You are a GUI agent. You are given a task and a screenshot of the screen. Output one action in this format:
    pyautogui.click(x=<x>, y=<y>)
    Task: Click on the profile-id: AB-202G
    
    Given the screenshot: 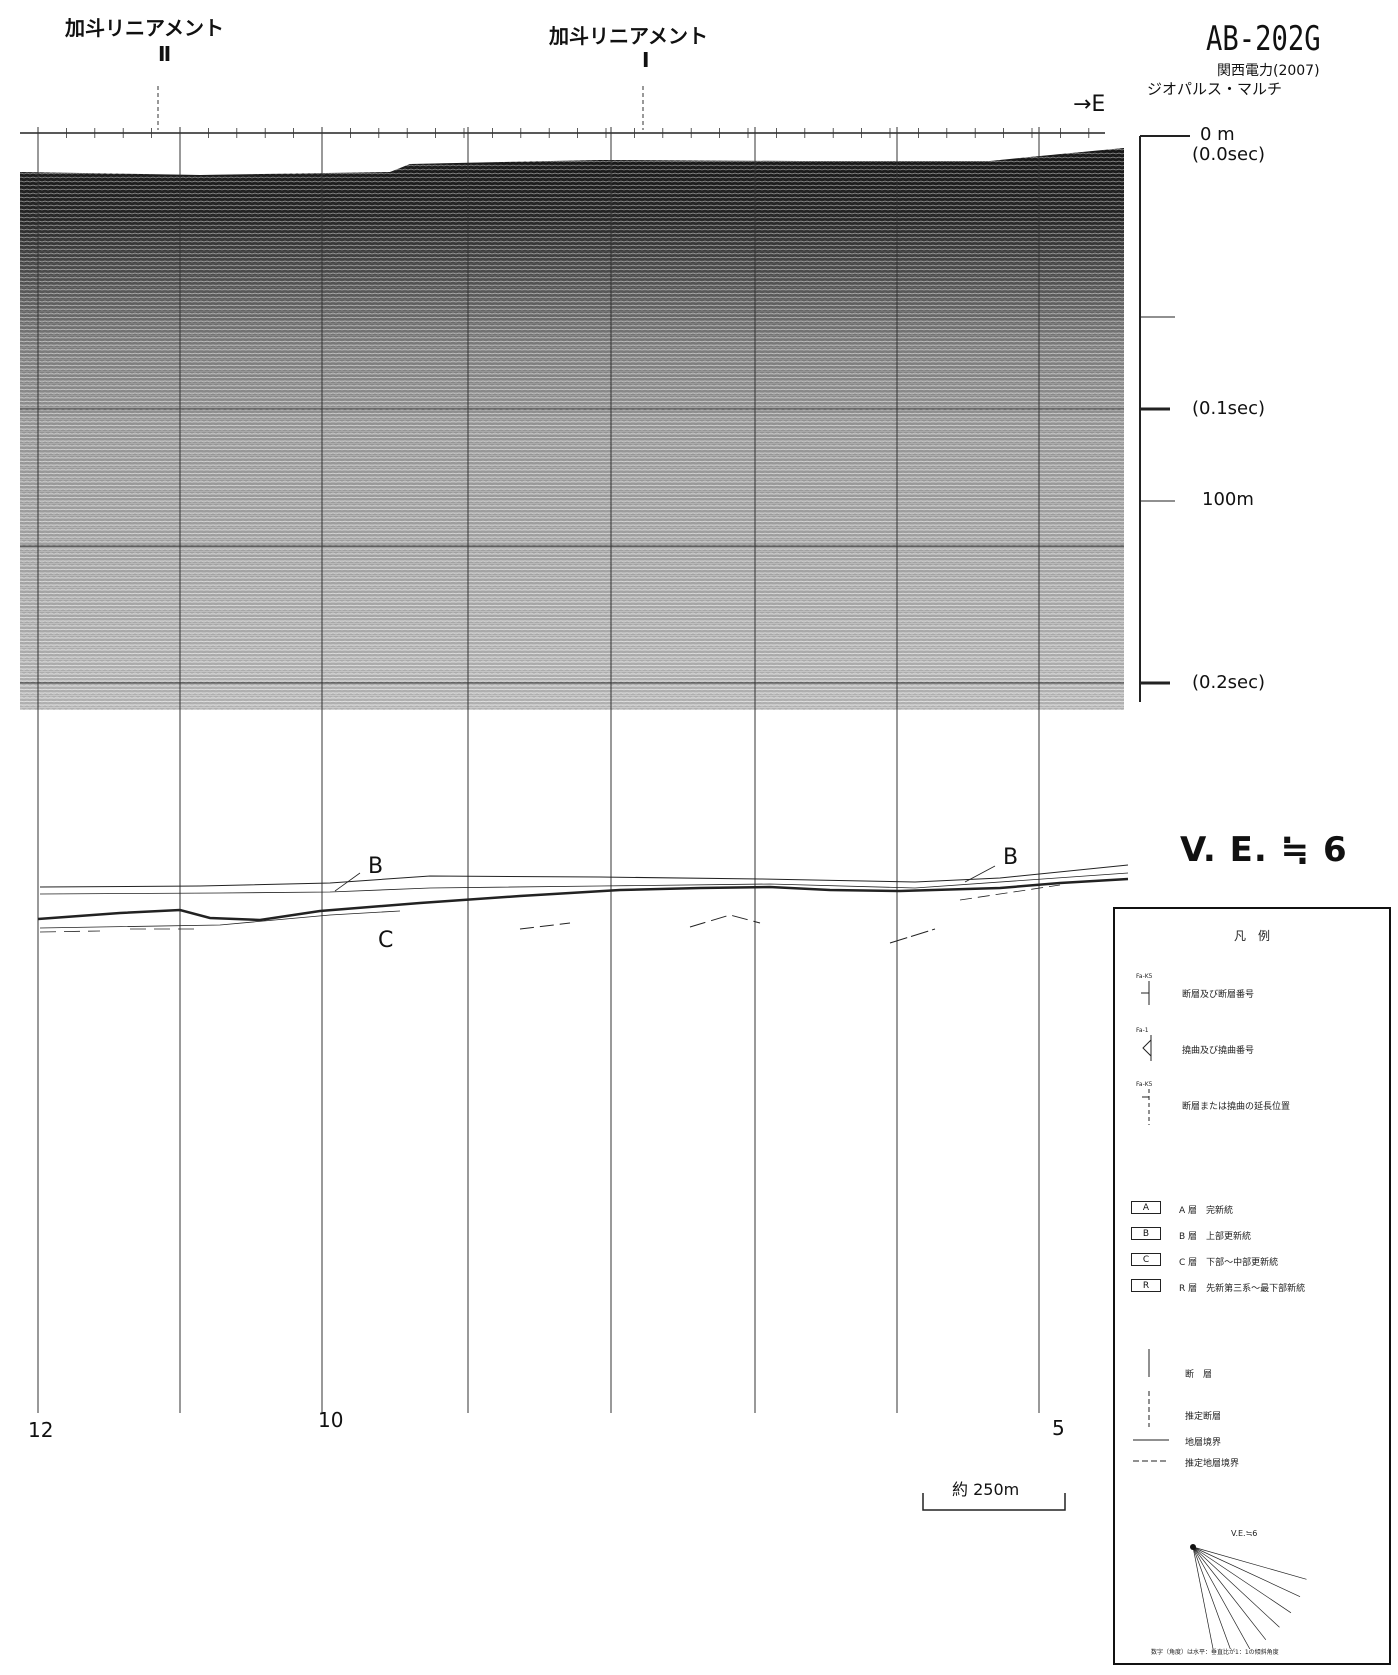 What is the action you would take?
    pyautogui.click(x=1263, y=39)
    